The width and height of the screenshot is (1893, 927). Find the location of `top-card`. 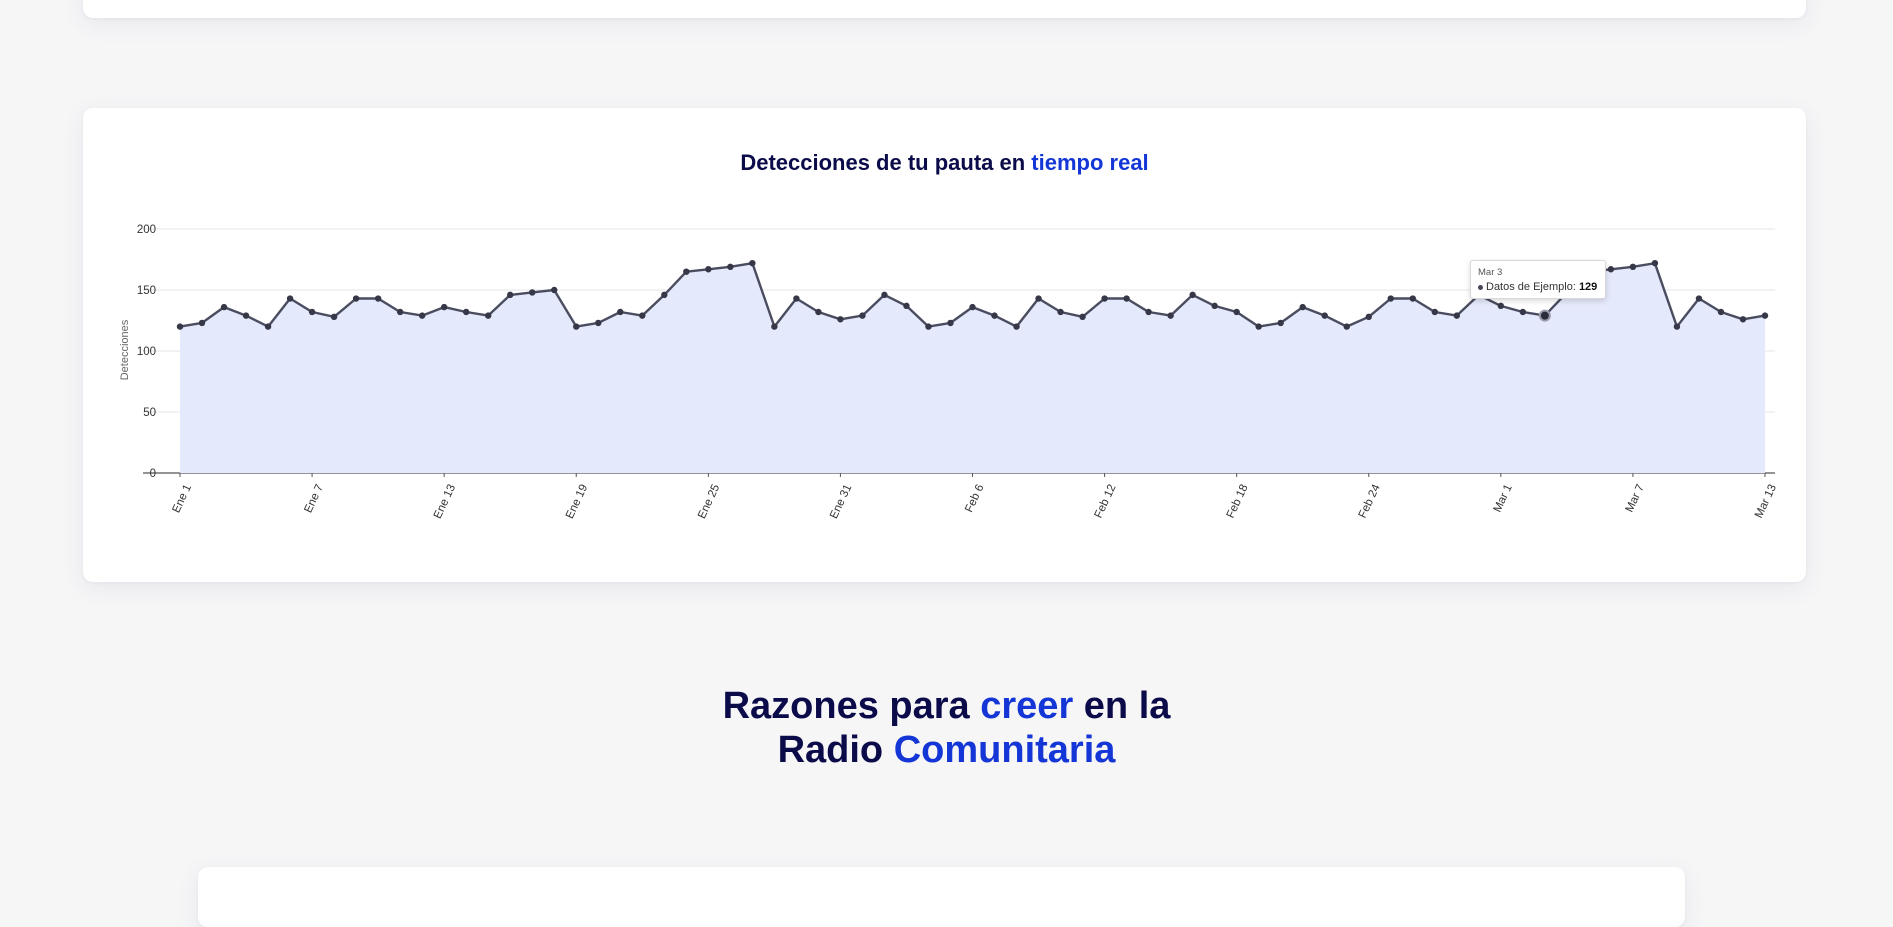

top-card is located at coordinates (944, 9).